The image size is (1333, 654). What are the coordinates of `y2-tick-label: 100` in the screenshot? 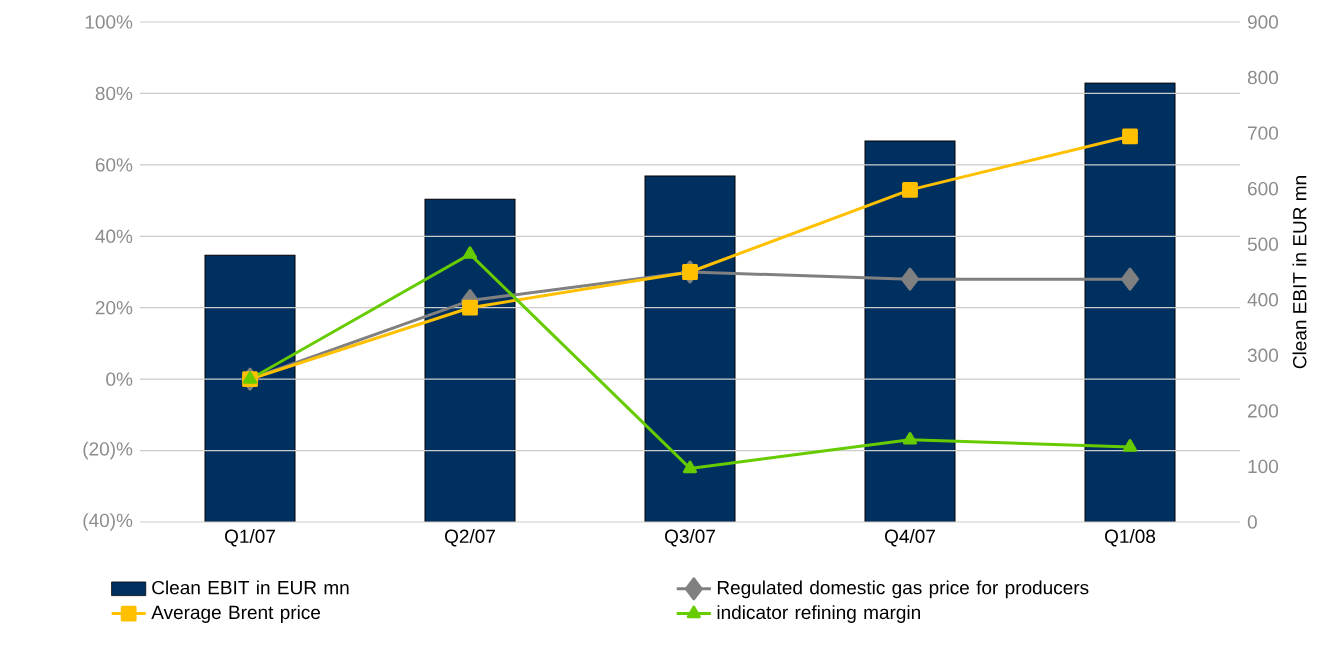 It's located at (1263, 466).